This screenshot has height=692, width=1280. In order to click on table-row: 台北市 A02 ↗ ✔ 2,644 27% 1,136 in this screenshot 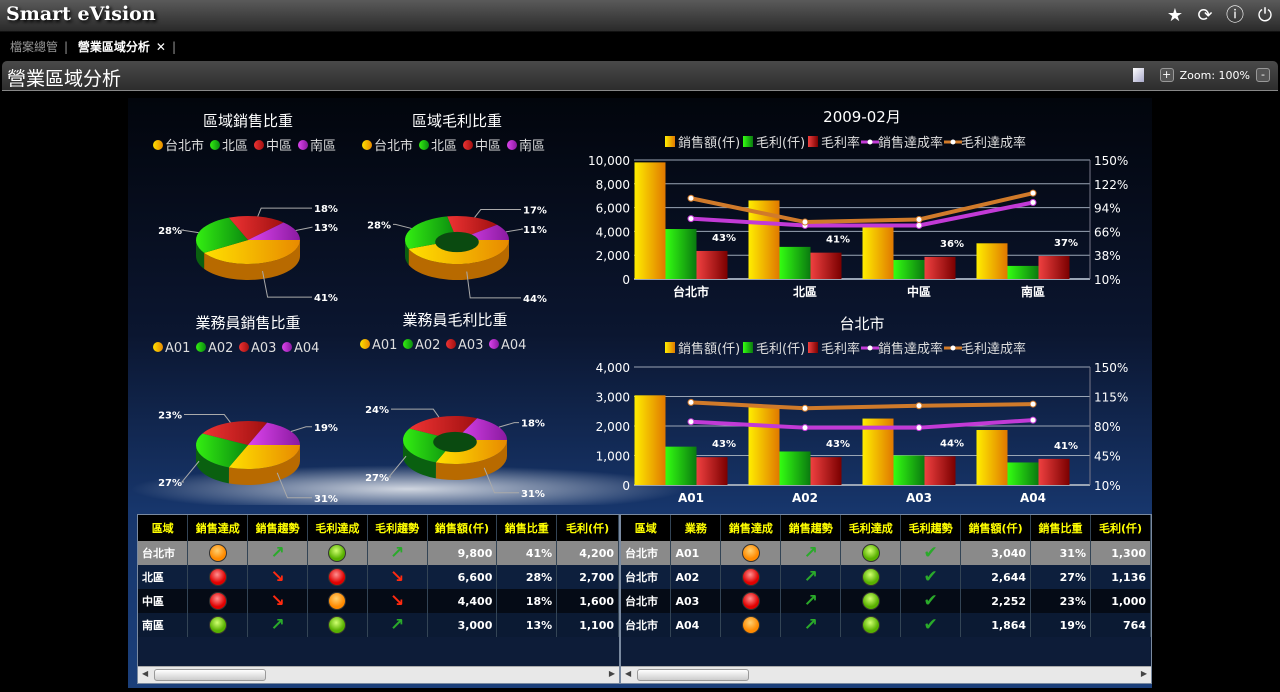, I will do `click(886, 577)`.